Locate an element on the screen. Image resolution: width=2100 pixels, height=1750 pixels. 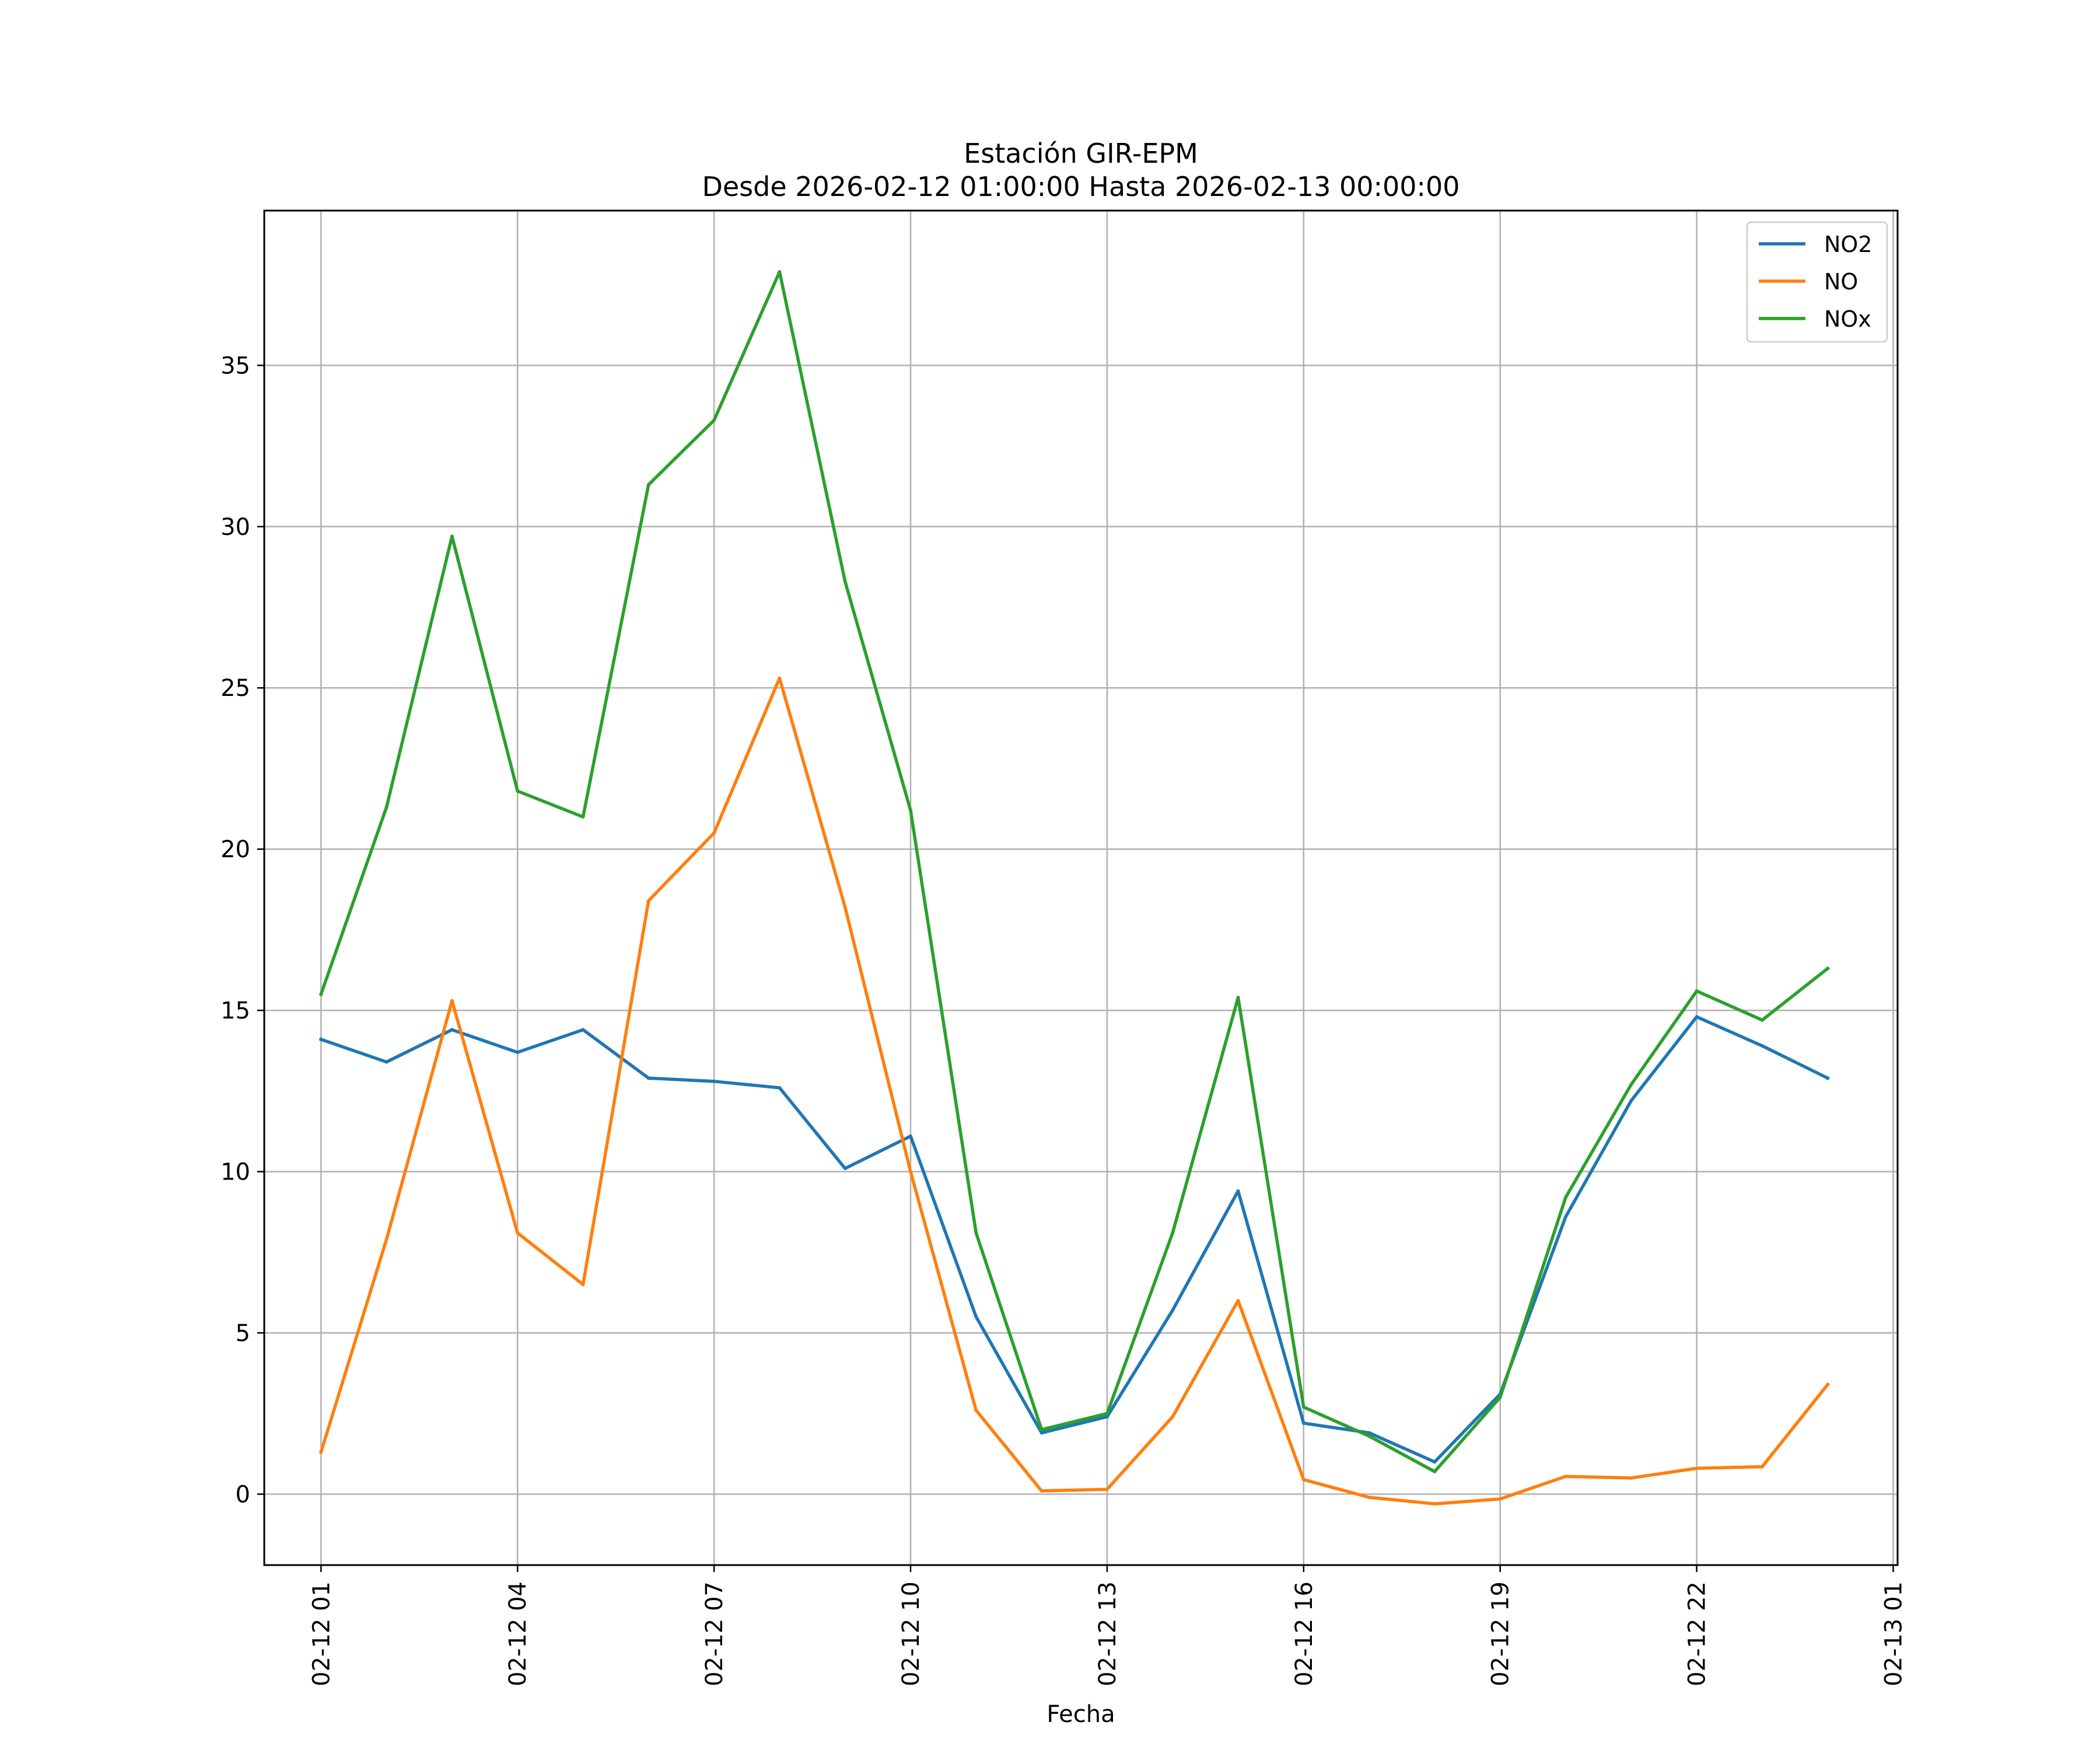
y-tick-label: 0 is located at coordinates (243, 1494).